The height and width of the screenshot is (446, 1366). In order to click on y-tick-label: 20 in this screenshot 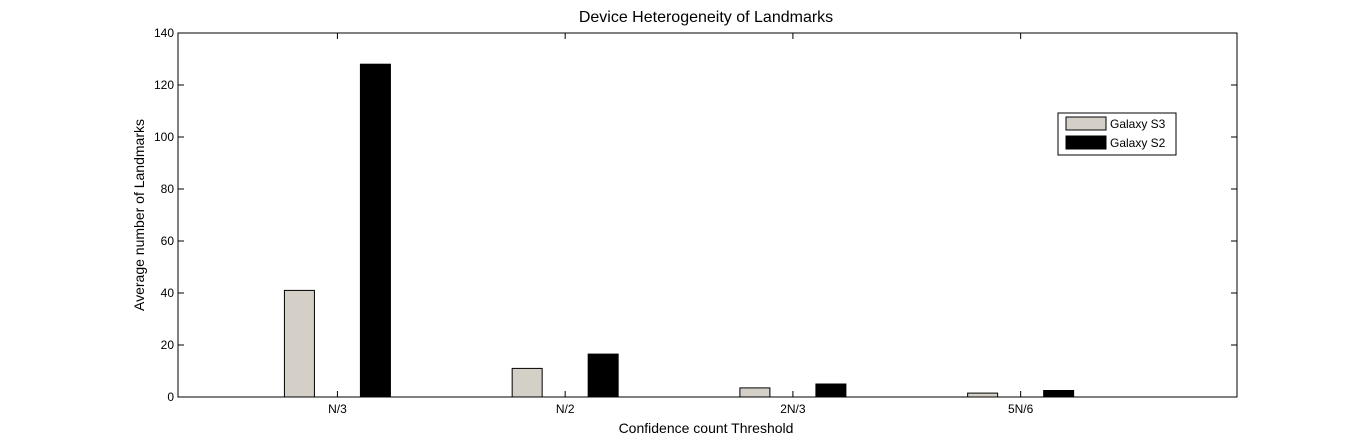, I will do `click(168, 345)`.